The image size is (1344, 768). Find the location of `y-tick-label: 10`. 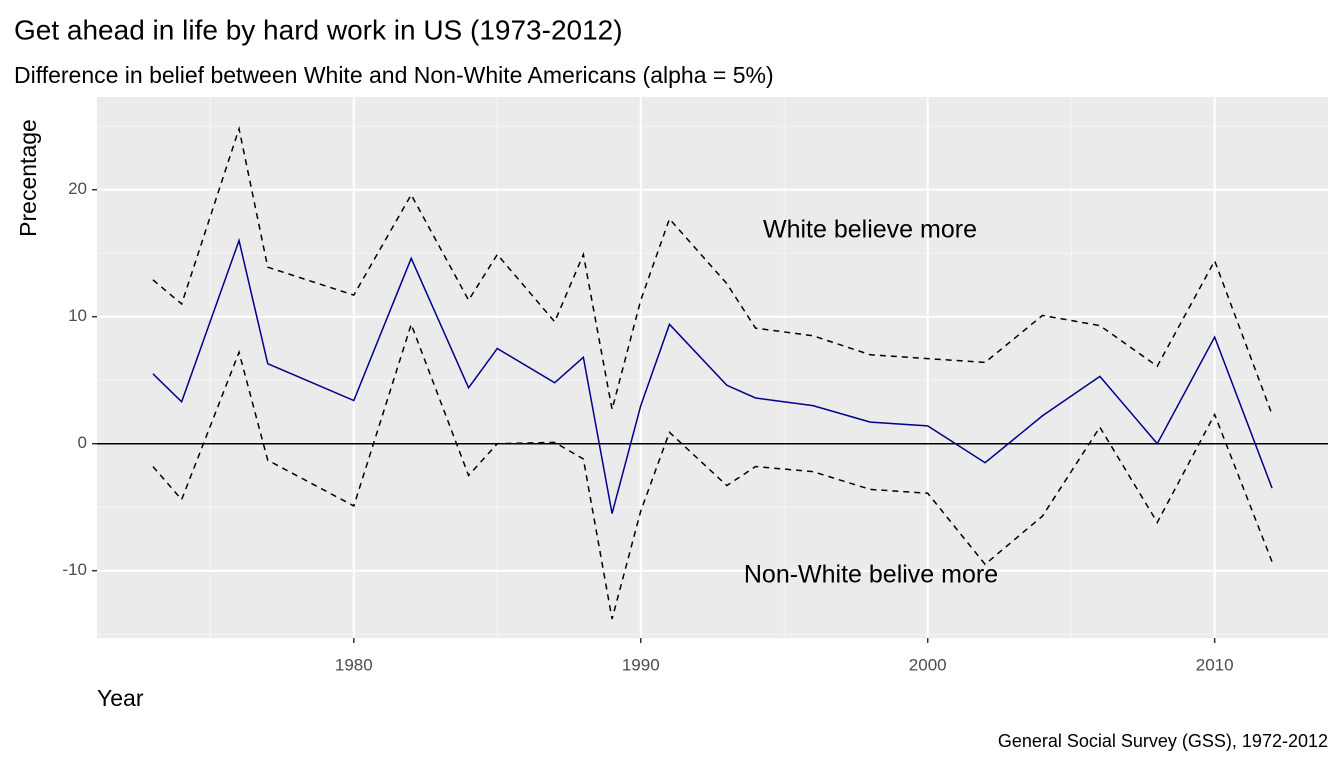

y-tick-label: 10 is located at coordinates (77, 315).